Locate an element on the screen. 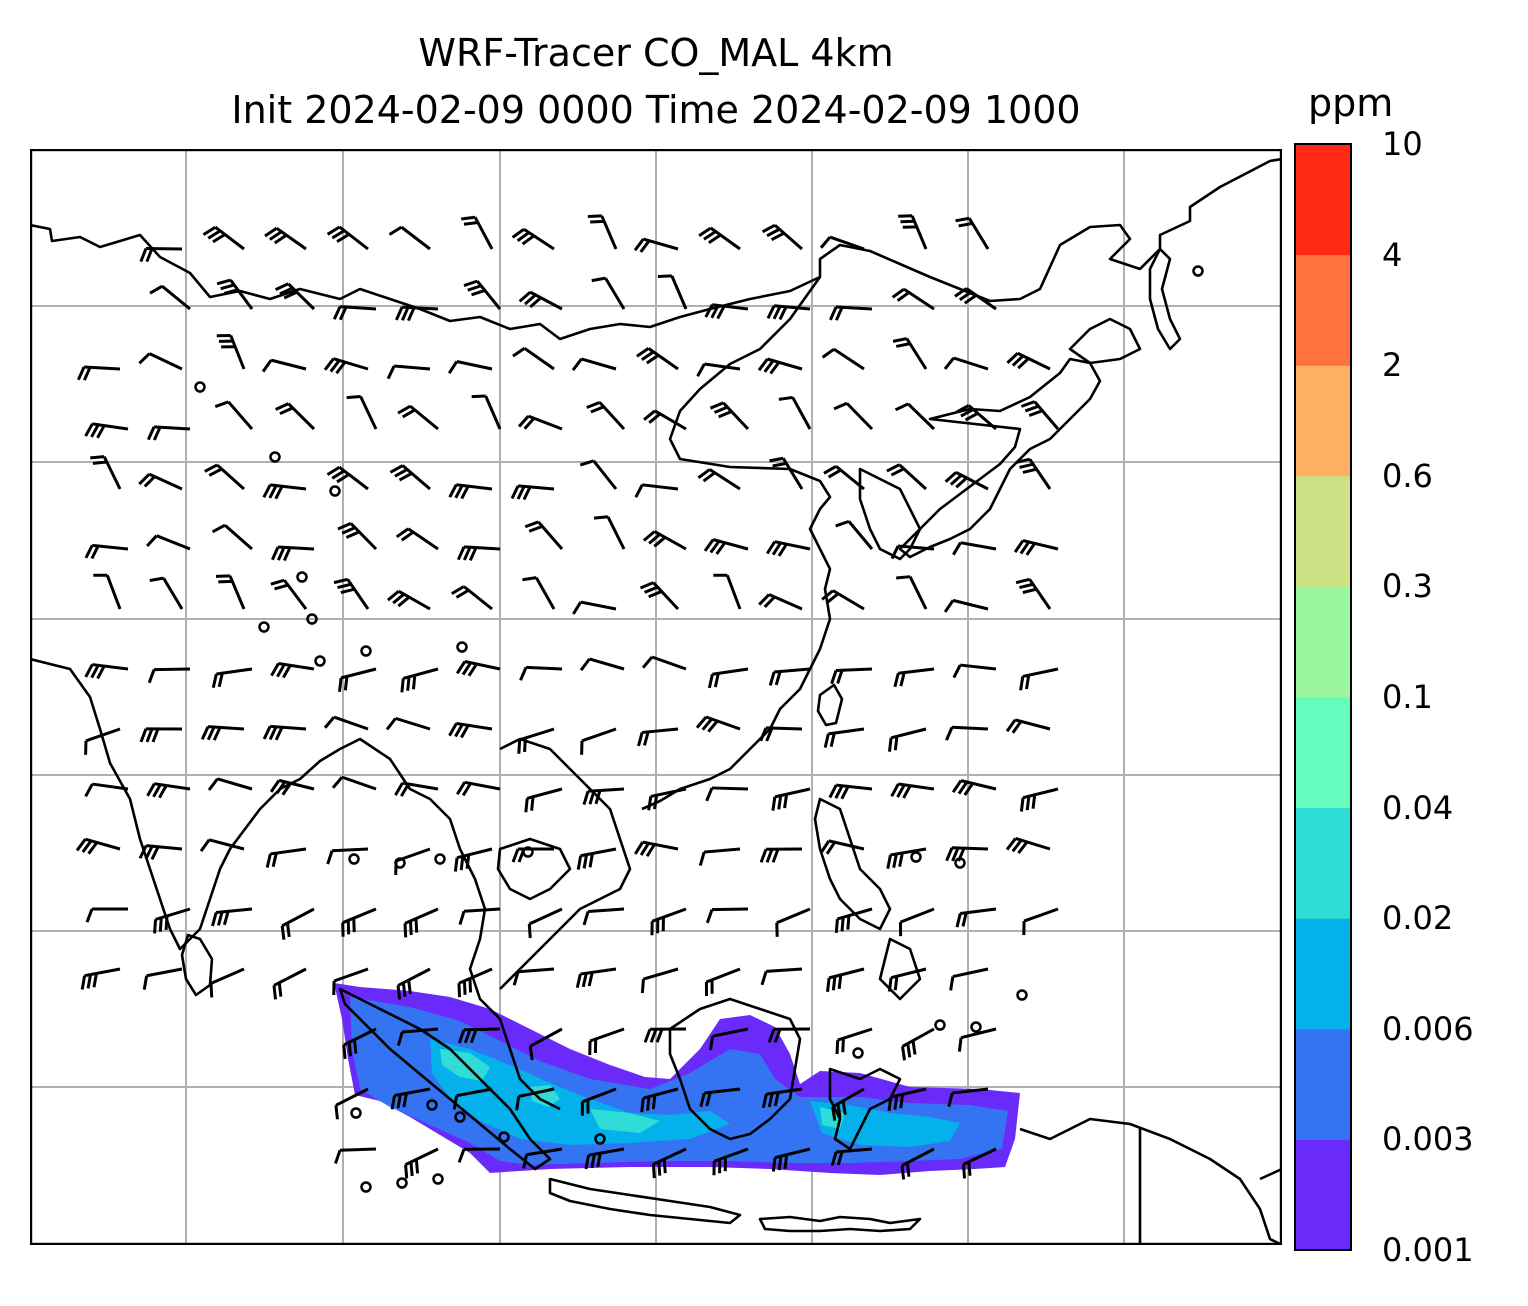 The width and height of the screenshot is (1528, 1306). coastline-sumatra is located at coordinates (445, 1079).